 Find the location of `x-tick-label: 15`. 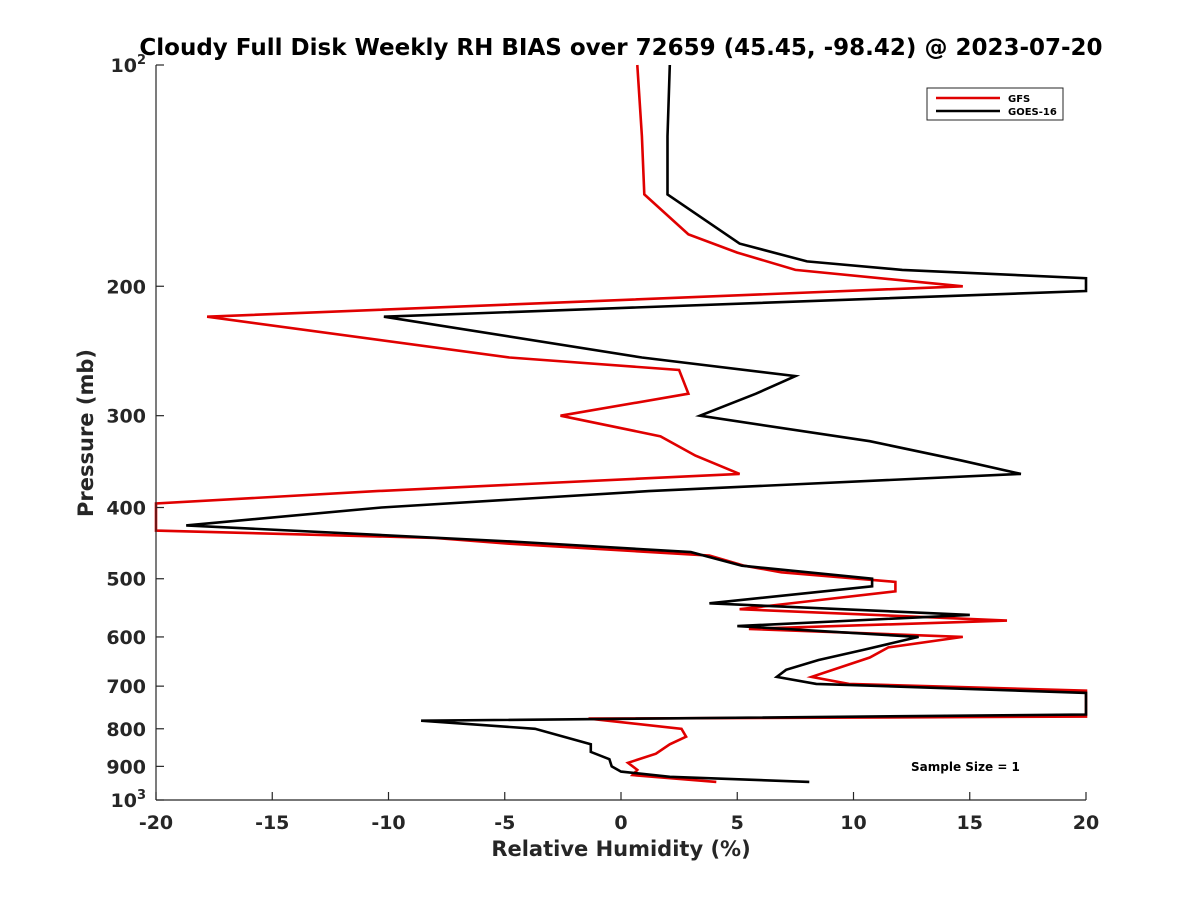

x-tick-label: 15 is located at coordinates (970, 823).